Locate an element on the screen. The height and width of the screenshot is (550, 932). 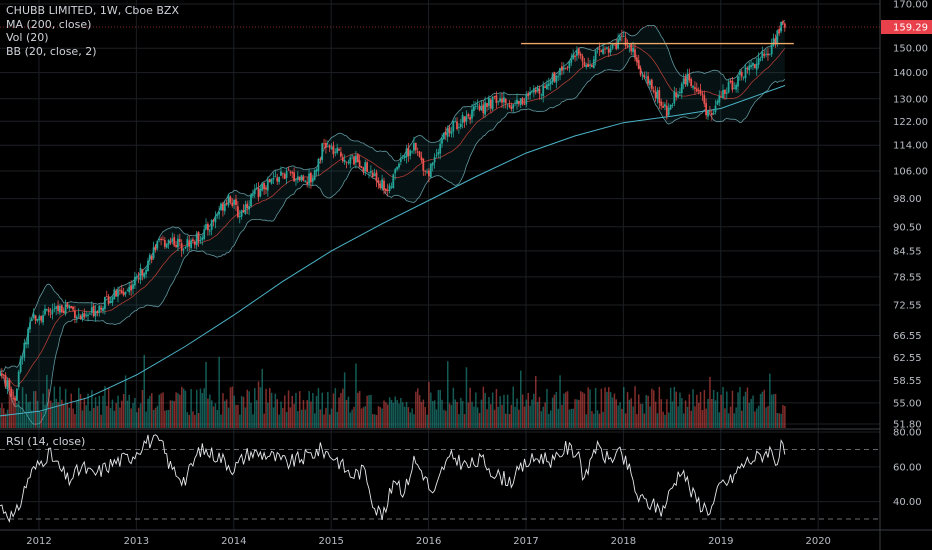
time-tick-label: 2020 is located at coordinates (817, 541).